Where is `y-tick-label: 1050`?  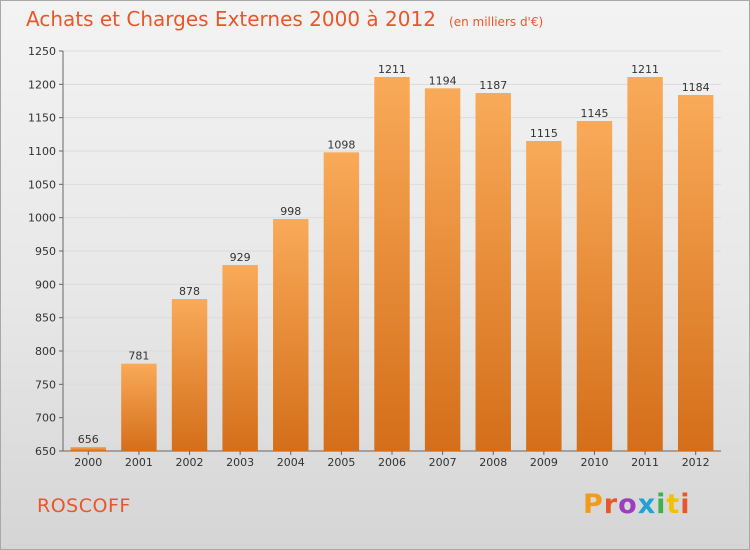
y-tick-label: 1050 is located at coordinates (42, 184).